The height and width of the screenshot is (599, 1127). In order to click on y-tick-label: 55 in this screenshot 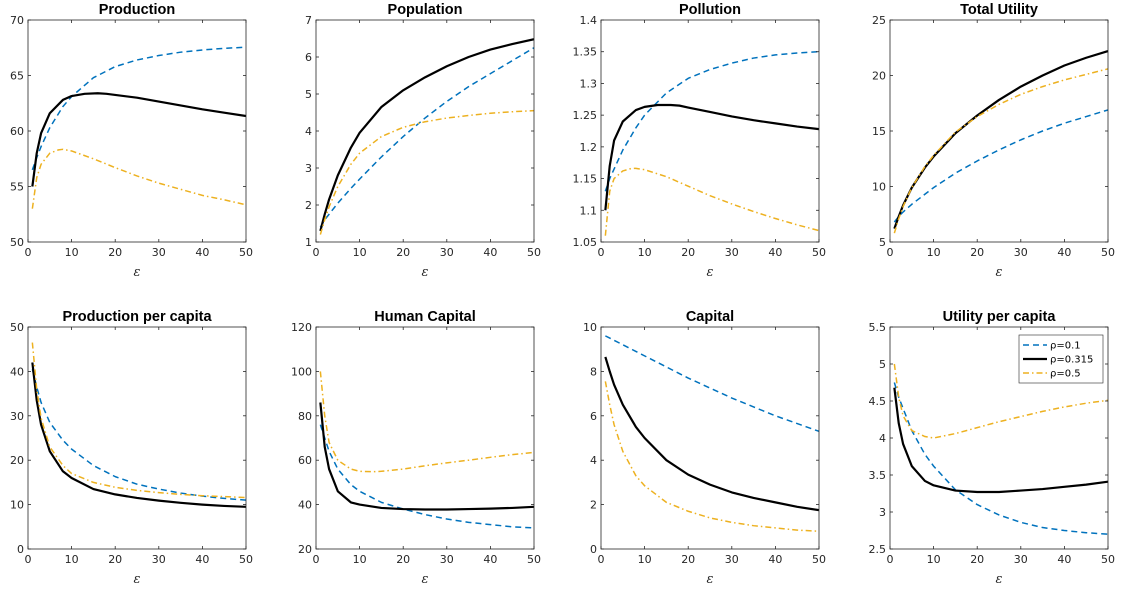, I will do `click(17, 187)`.